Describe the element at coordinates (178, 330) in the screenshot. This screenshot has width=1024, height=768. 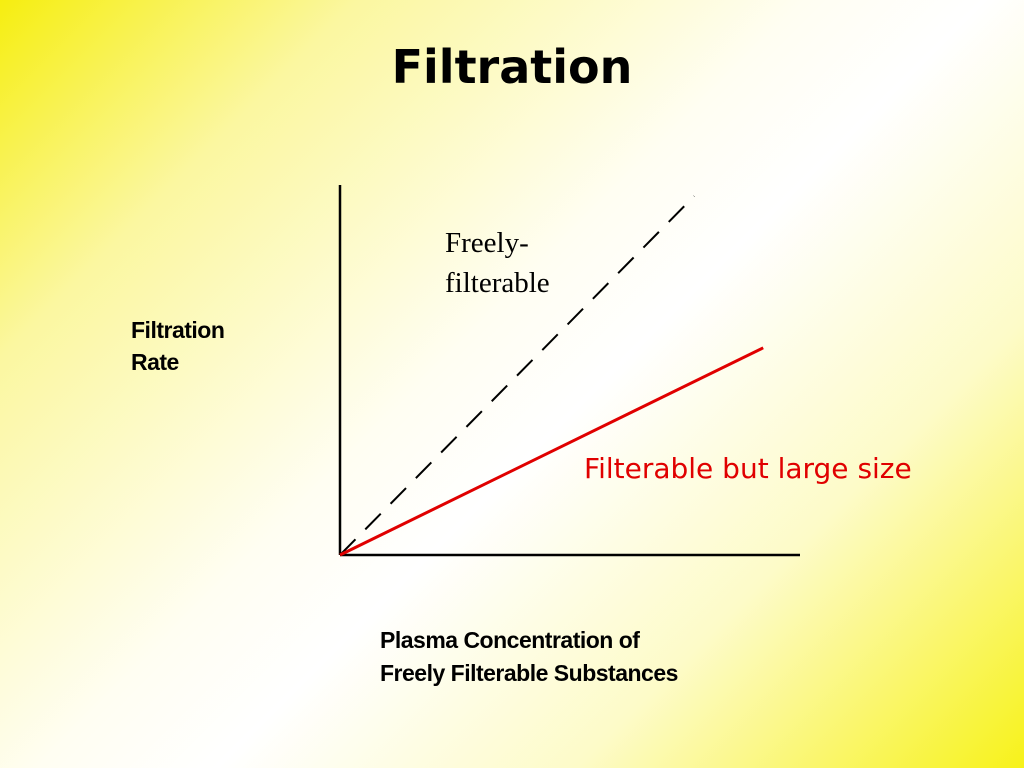
I see `y-axis-label-line-1: Filtration` at that location.